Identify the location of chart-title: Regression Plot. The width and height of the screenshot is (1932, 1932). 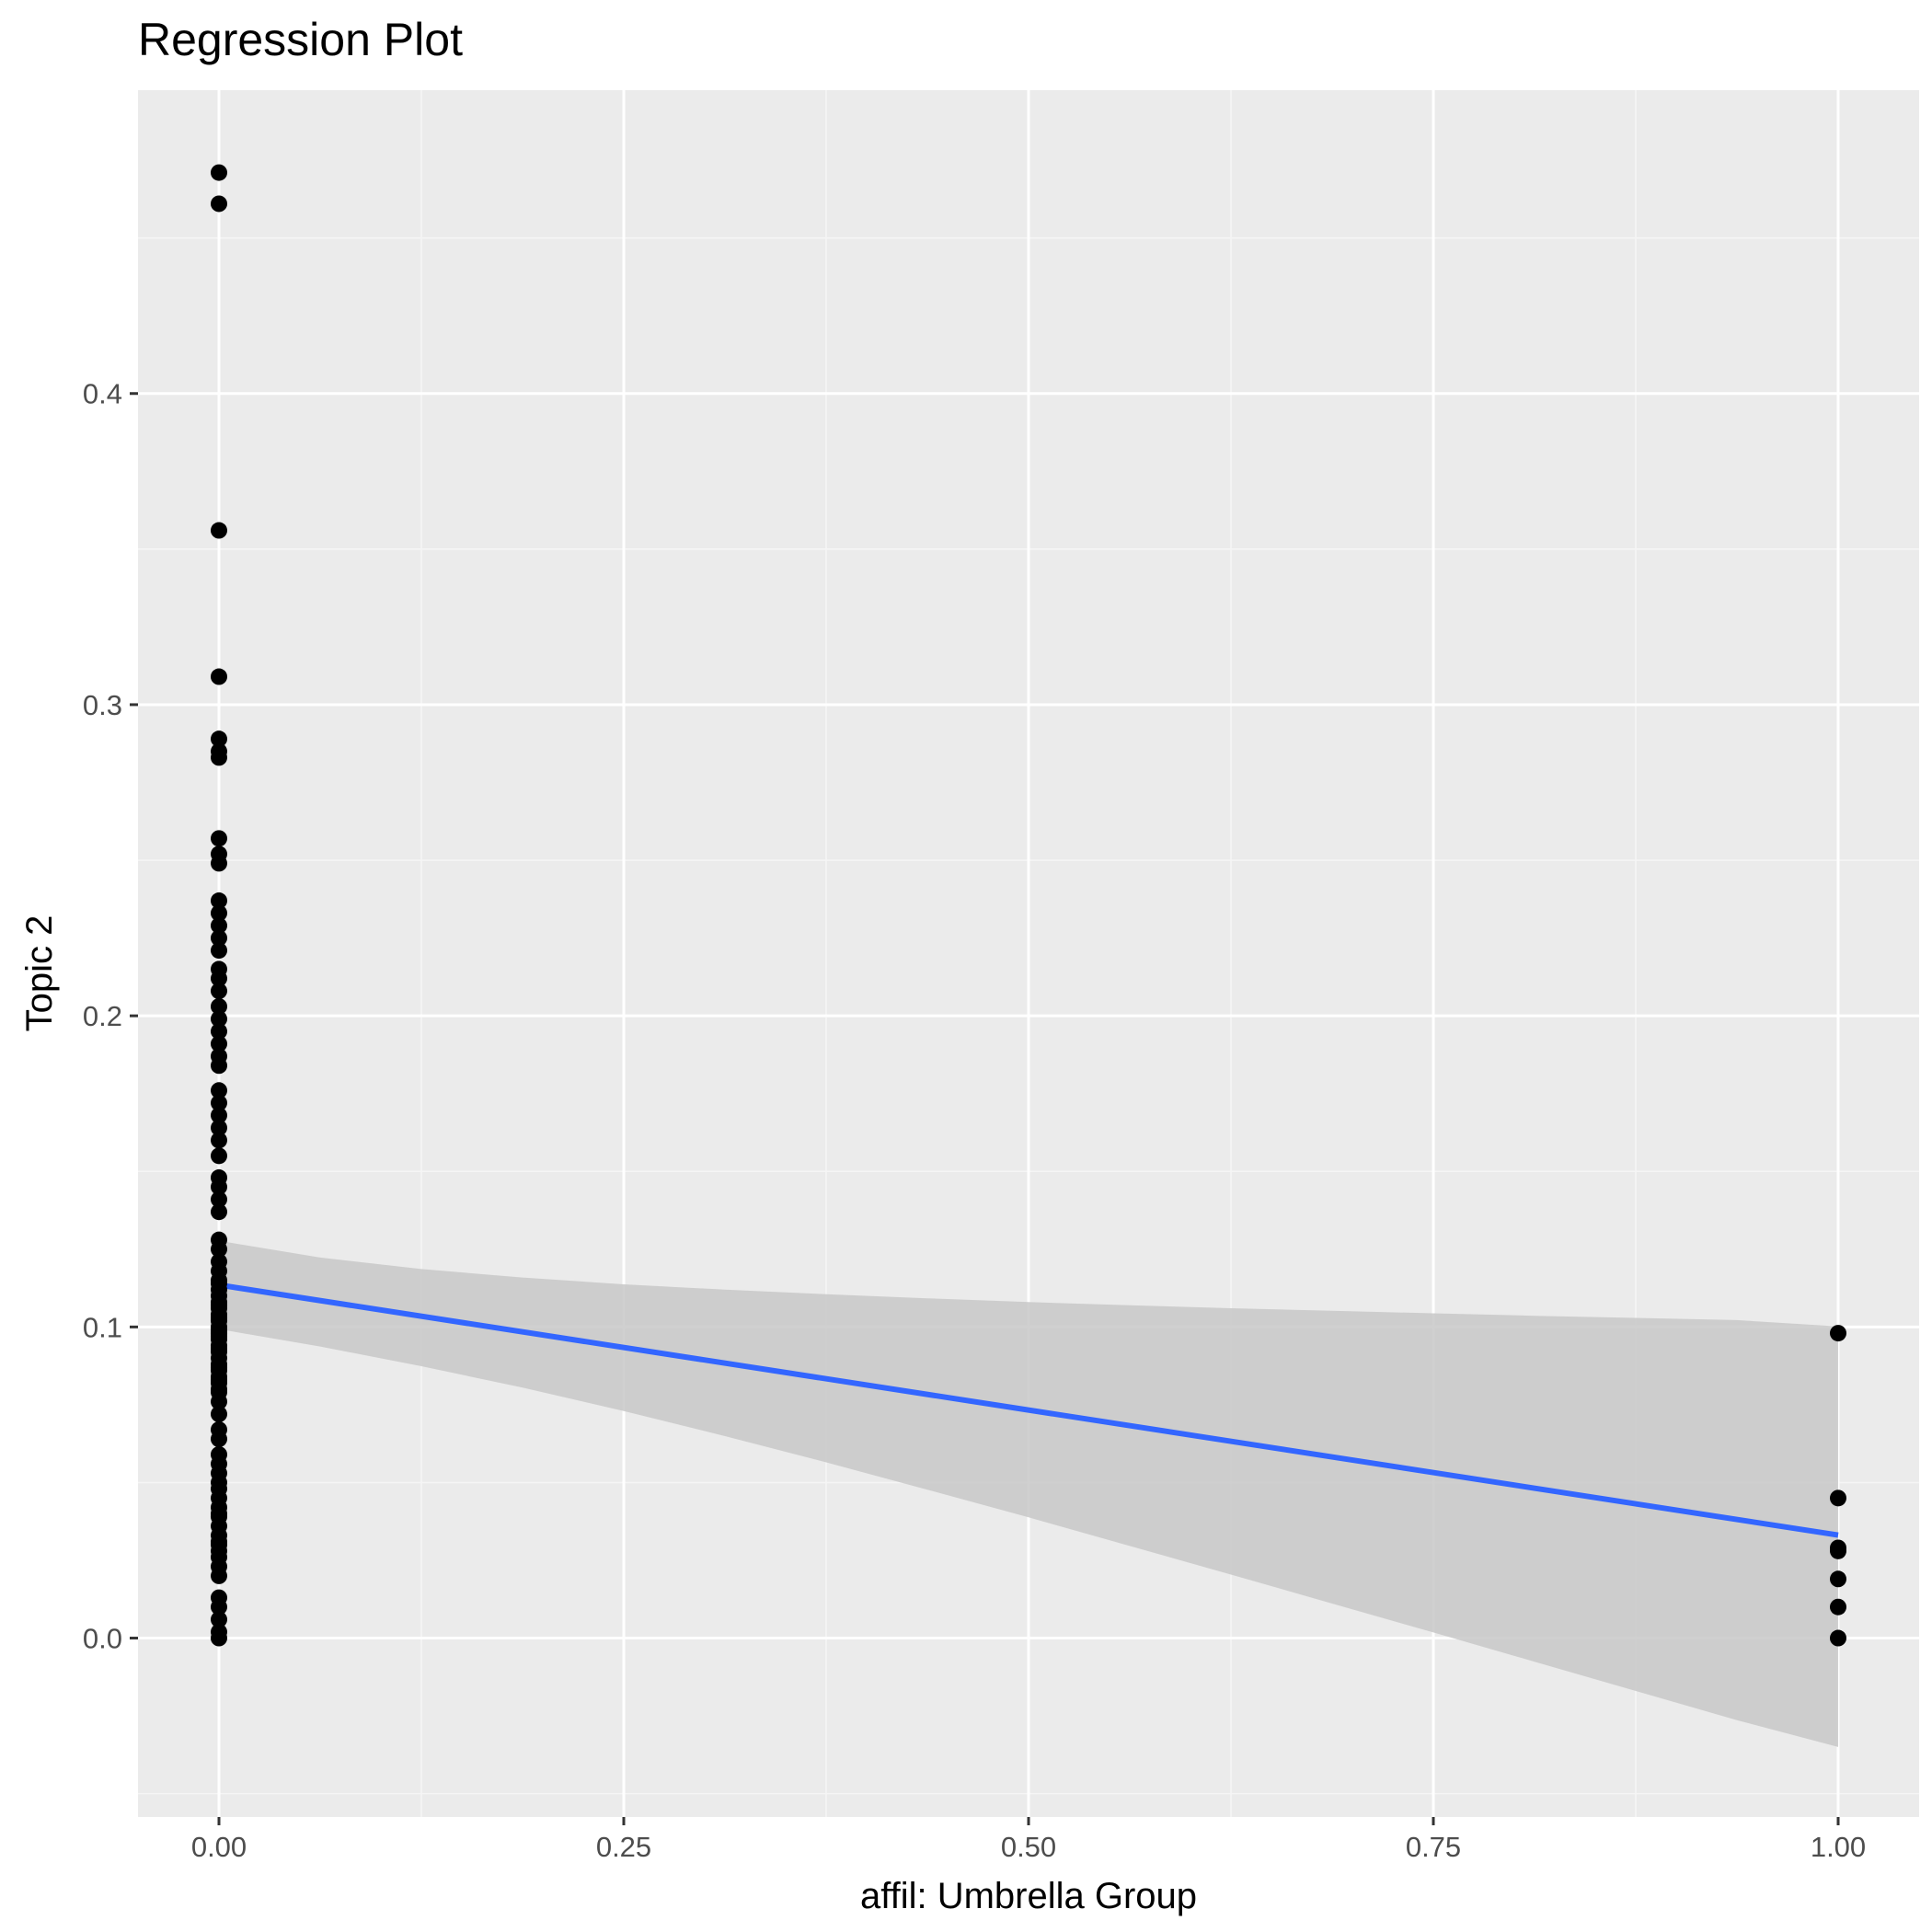
(300, 39).